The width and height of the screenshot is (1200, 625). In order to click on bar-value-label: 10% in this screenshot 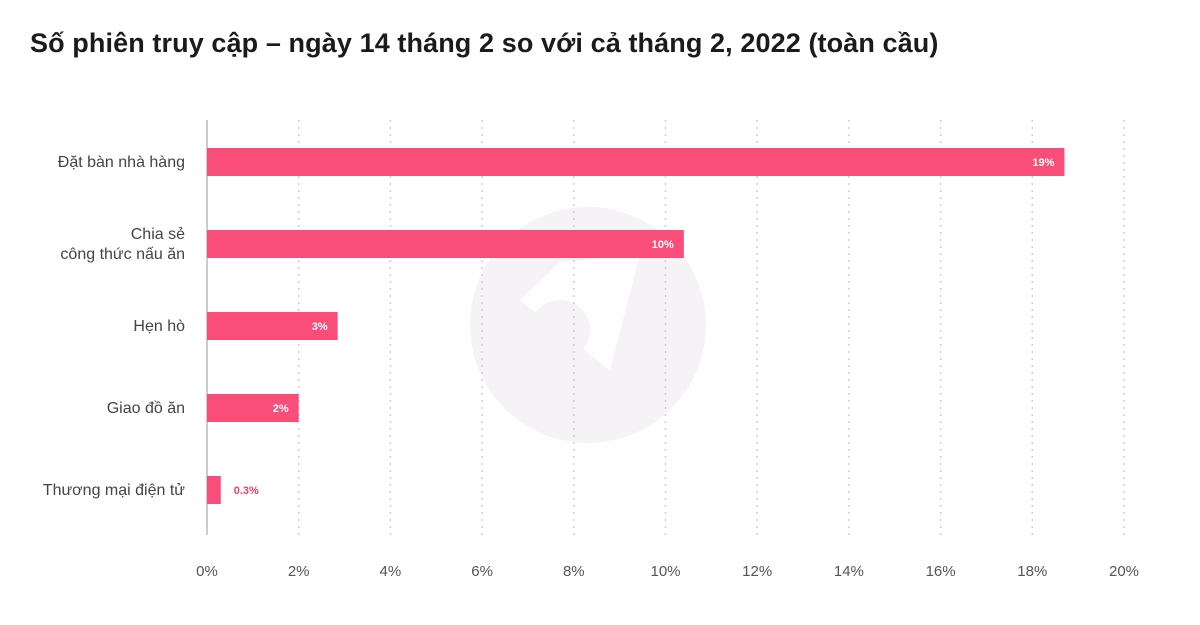, I will do `click(663, 245)`.